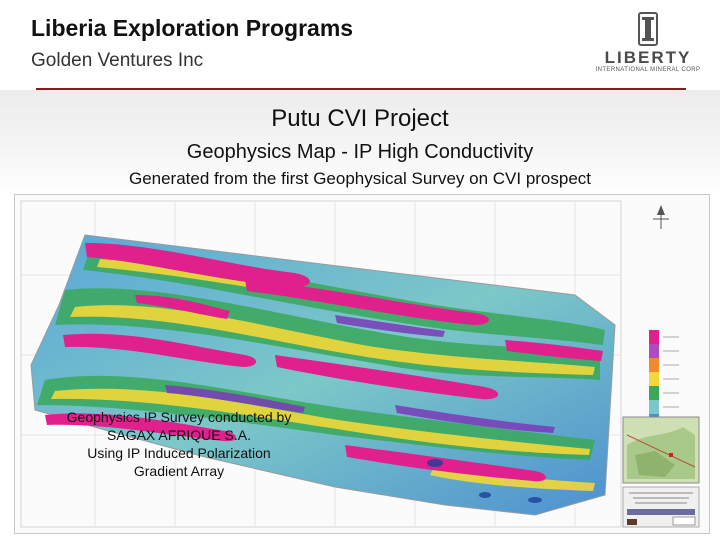 This screenshot has height=540, width=720. What do you see at coordinates (661, 450) in the screenshot?
I see `location-inset-map` at bounding box center [661, 450].